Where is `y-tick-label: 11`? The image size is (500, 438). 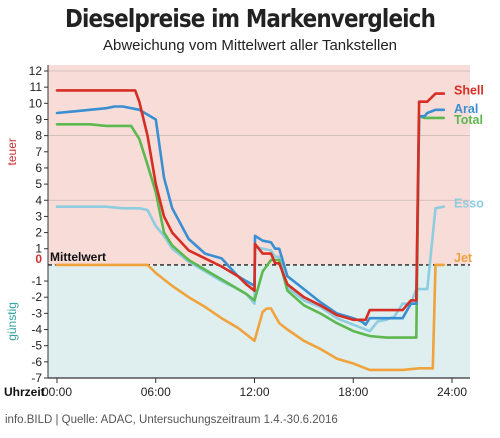 y-tick-label: 11 is located at coordinates (36, 87).